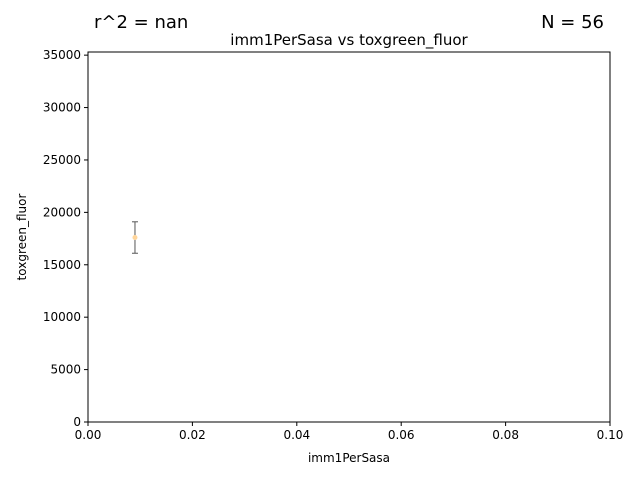 This screenshot has width=640, height=480. I want to click on x-tick-label: 0.00, so click(88, 435).